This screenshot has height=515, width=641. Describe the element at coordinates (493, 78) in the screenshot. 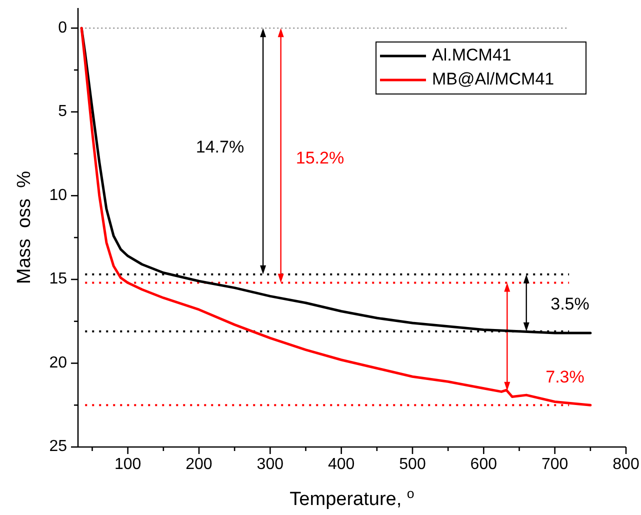

I see `legend-label: MB@Al/MCM41` at that location.